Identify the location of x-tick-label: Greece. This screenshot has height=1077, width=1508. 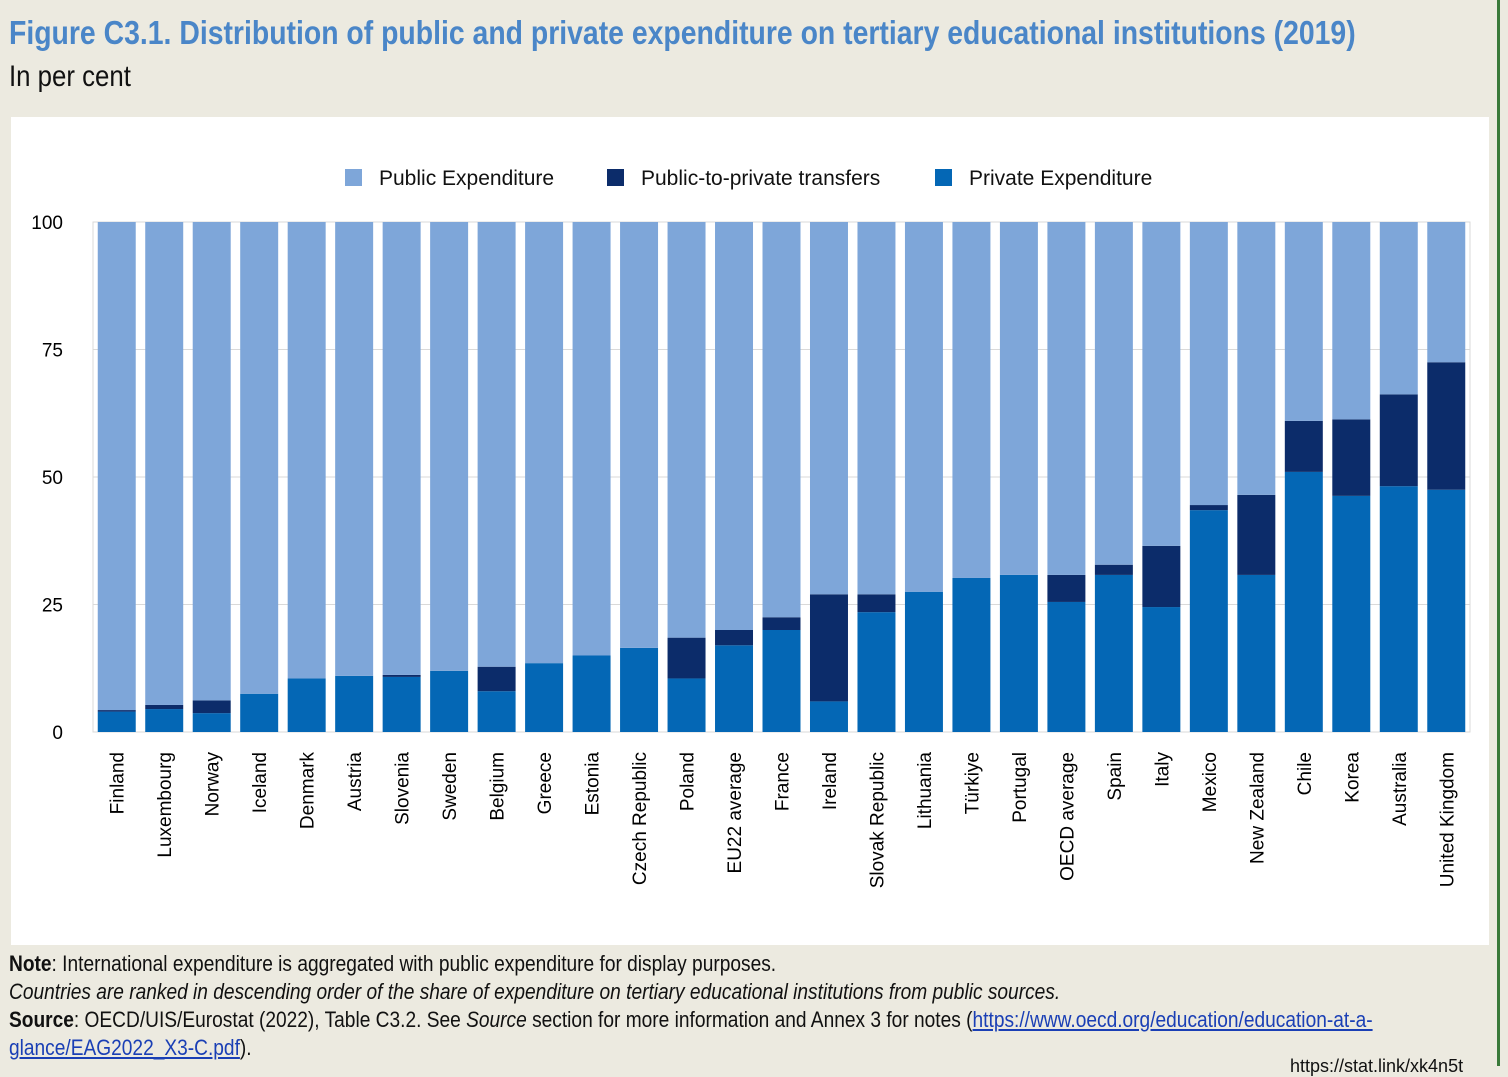
(545, 783).